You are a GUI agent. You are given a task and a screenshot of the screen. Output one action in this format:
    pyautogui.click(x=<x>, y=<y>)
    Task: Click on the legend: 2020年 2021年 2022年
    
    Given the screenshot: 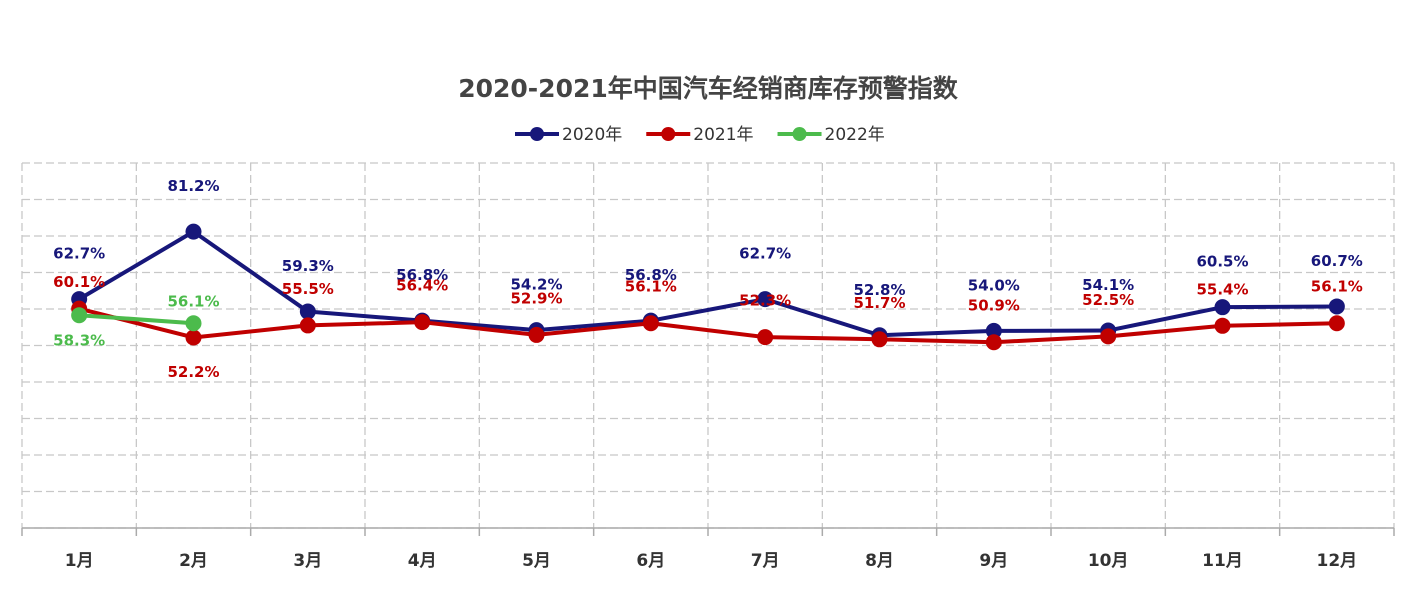 What is the action you would take?
    pyautogui.click(x=700, y=135)
    